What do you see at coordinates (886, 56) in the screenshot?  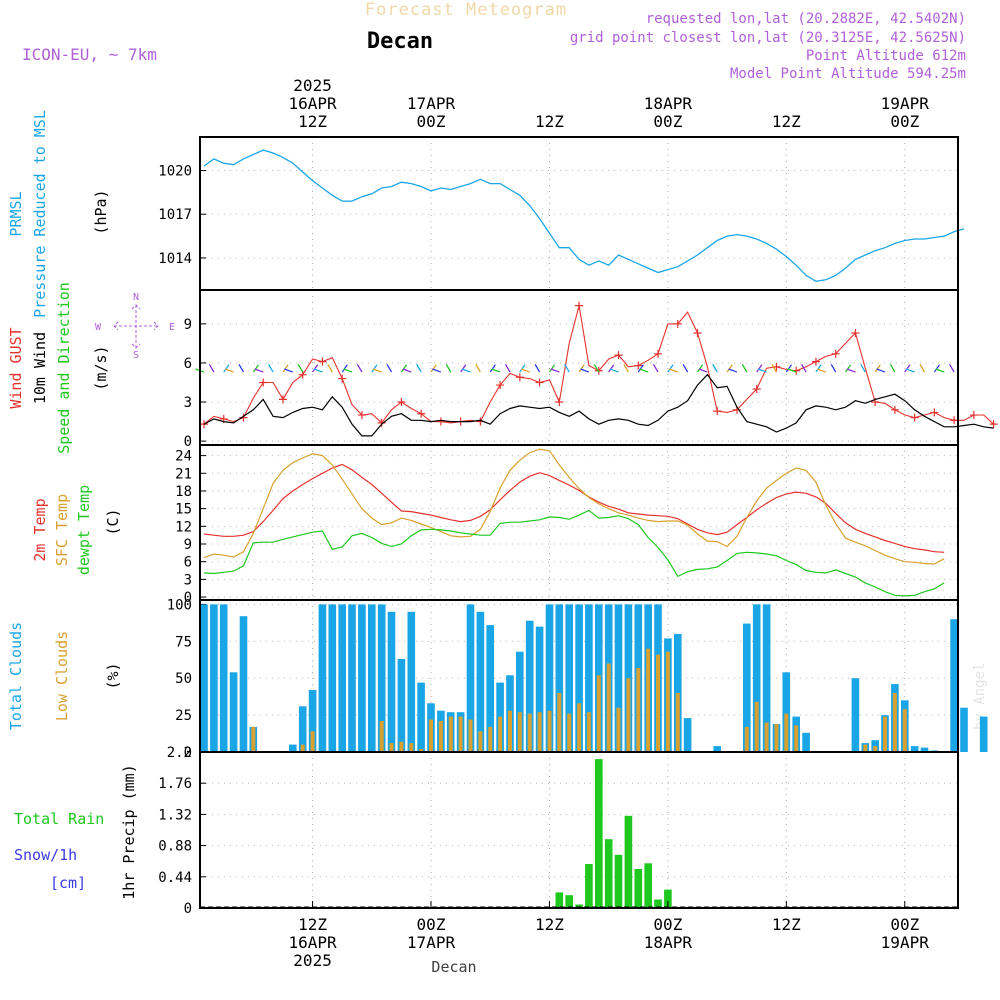 I see `point-altitude: Point Altitude 612m` at bounding box center [886, 56].